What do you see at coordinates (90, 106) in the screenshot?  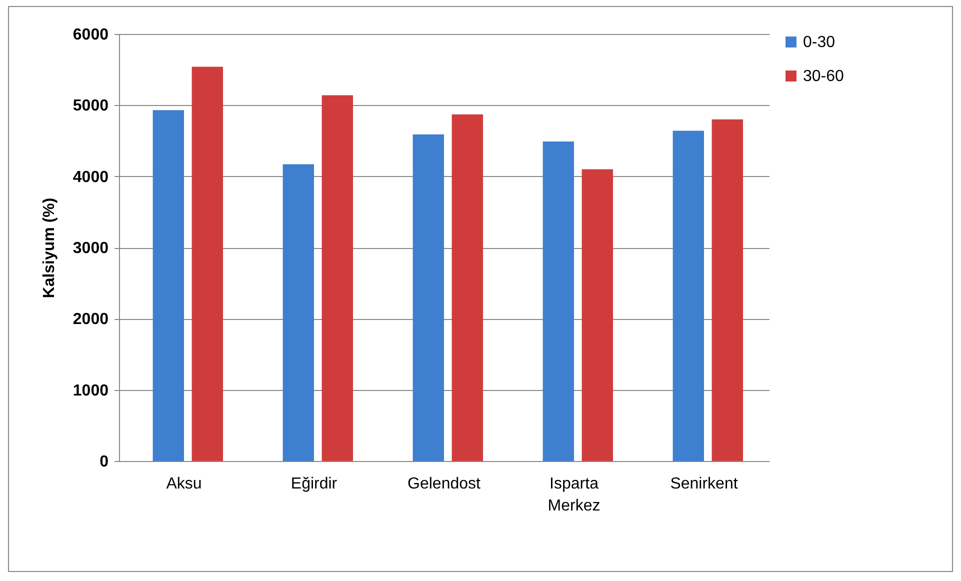 I see `y-tick-label: 5000` at bounding box center [90, 106].